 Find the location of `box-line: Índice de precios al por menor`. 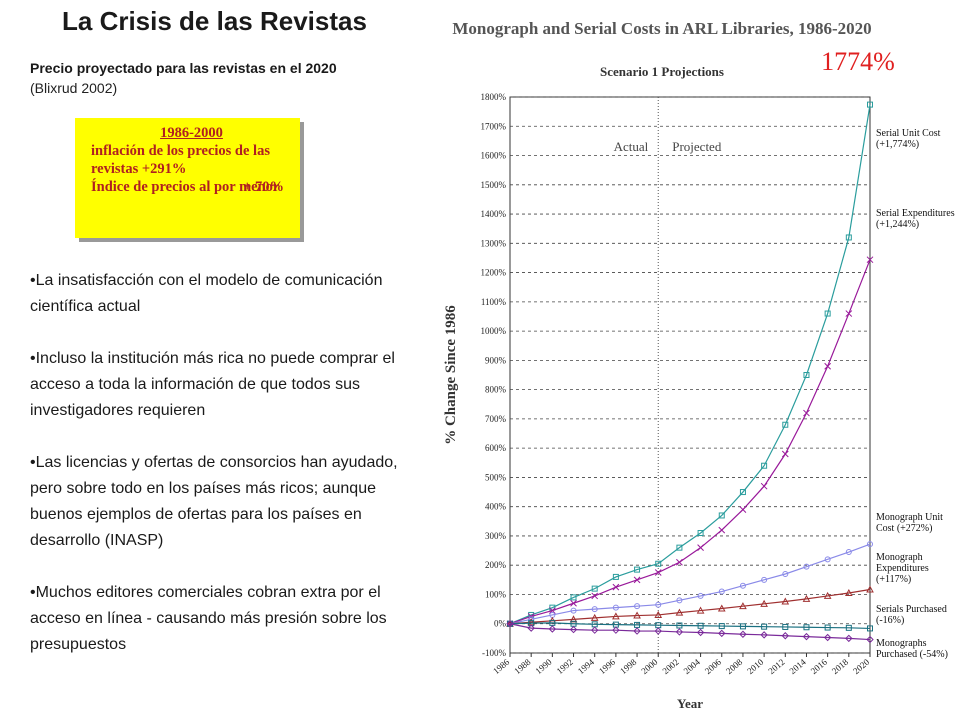

box-line: Índice de precios al por menor is located at coordinates (185, 187).